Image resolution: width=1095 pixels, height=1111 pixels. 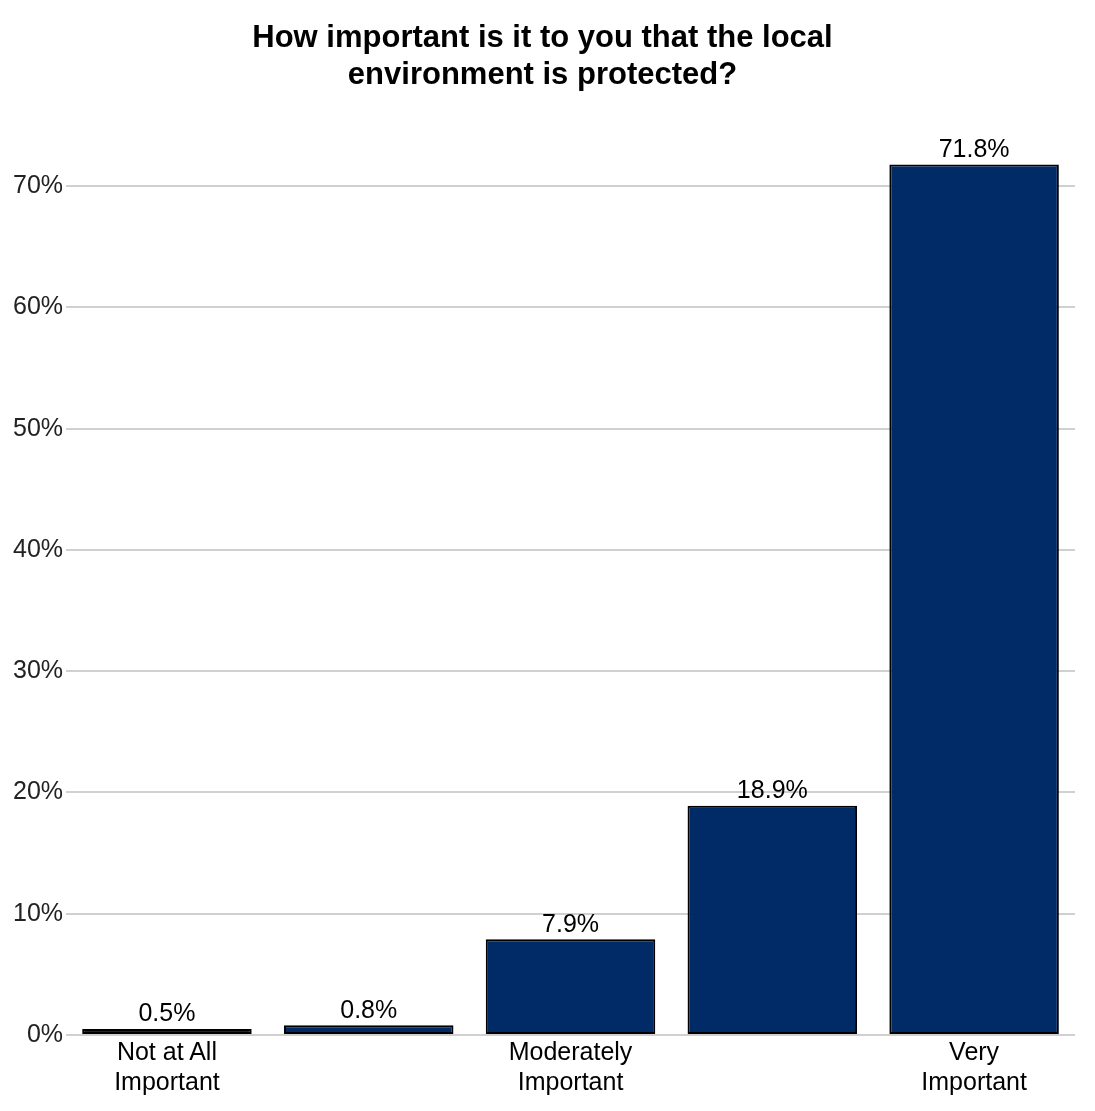 What do you see at coordinates (38, 547) in the screenshot?
I see `y-tick-label: 40%` at bounding box center [38, 547].